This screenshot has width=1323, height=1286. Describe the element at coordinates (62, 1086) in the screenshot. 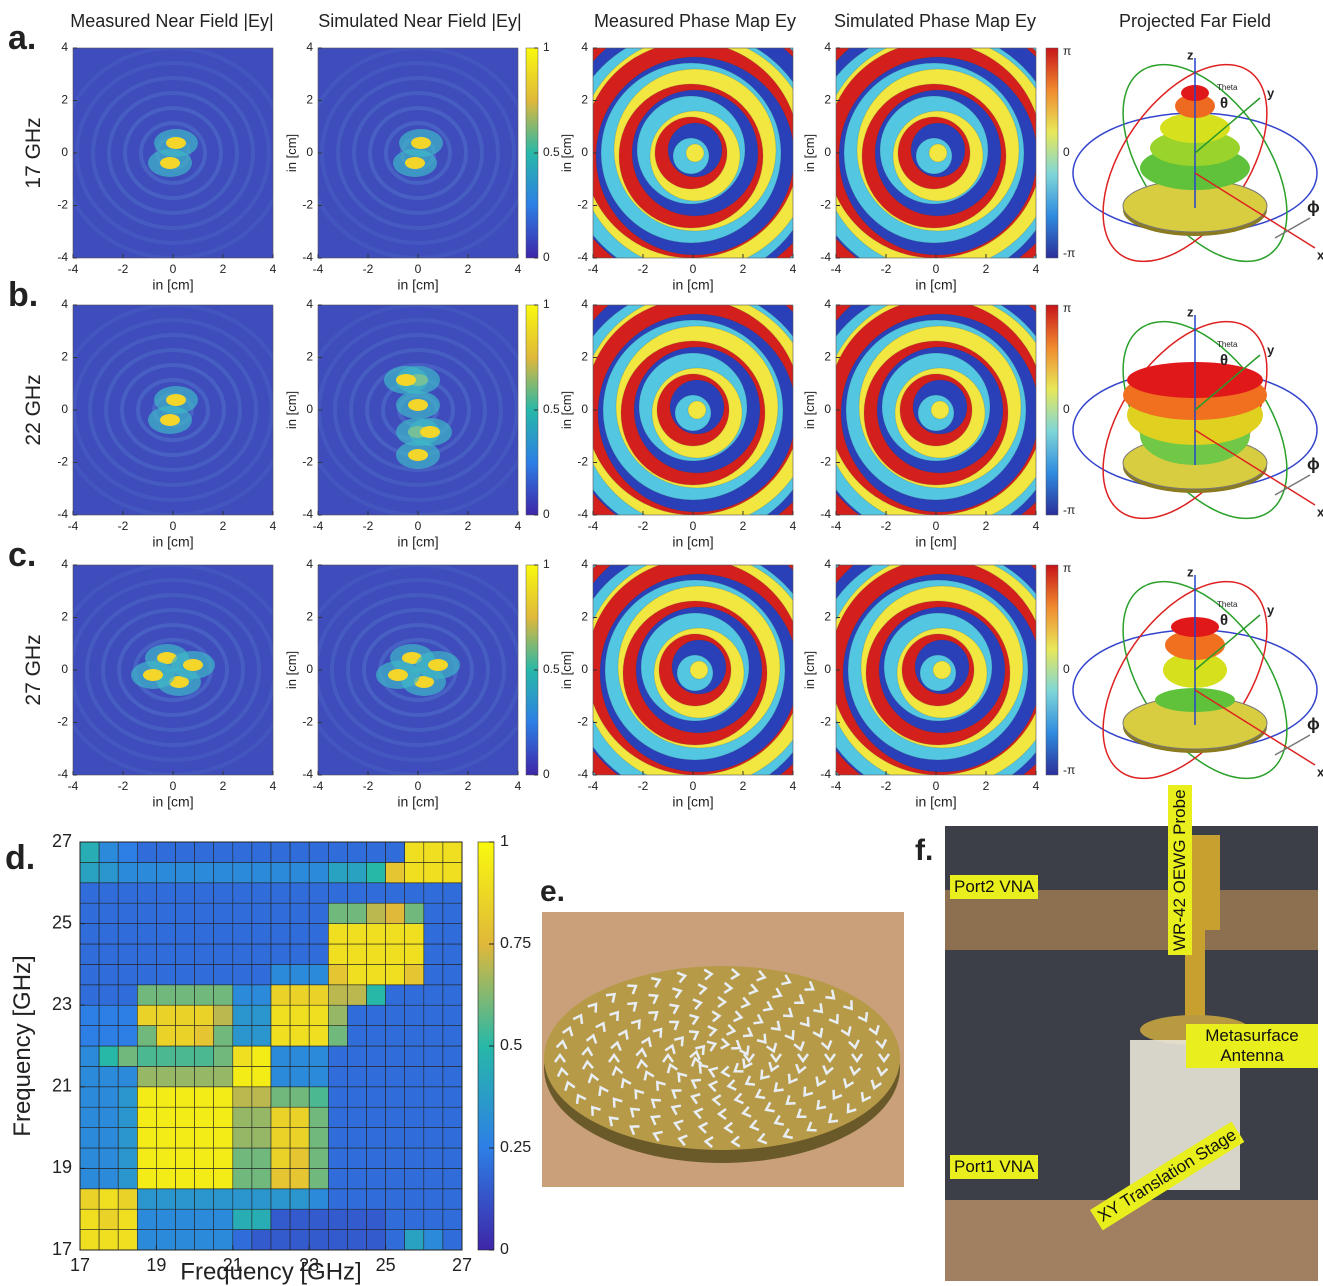

I see `y-tick-label: 21` at that location.